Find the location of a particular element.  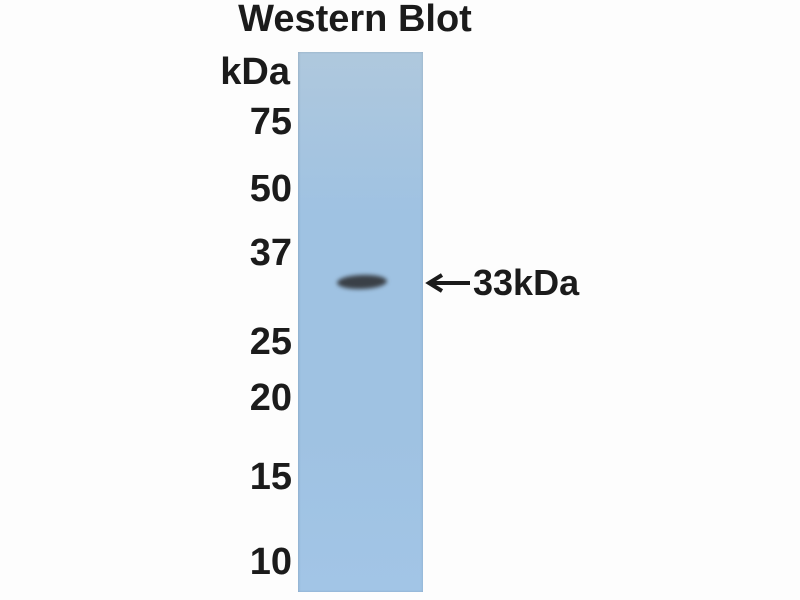

blot-lane is located at coordinates (360, 322).